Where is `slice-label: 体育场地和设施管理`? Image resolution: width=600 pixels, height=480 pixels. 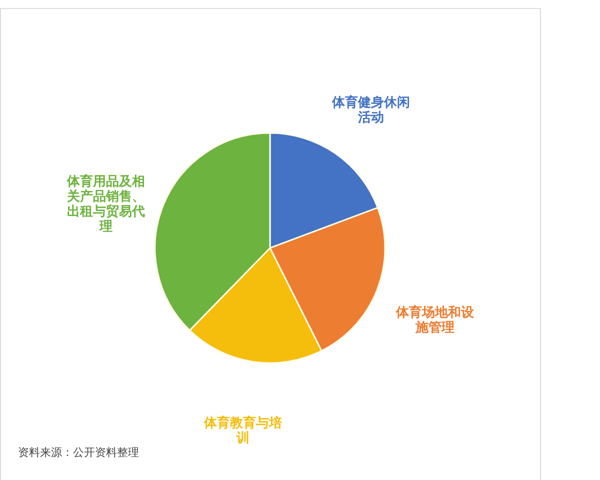
slice-label: 体育场地和设施管理 is located at coordinates (434, 320).